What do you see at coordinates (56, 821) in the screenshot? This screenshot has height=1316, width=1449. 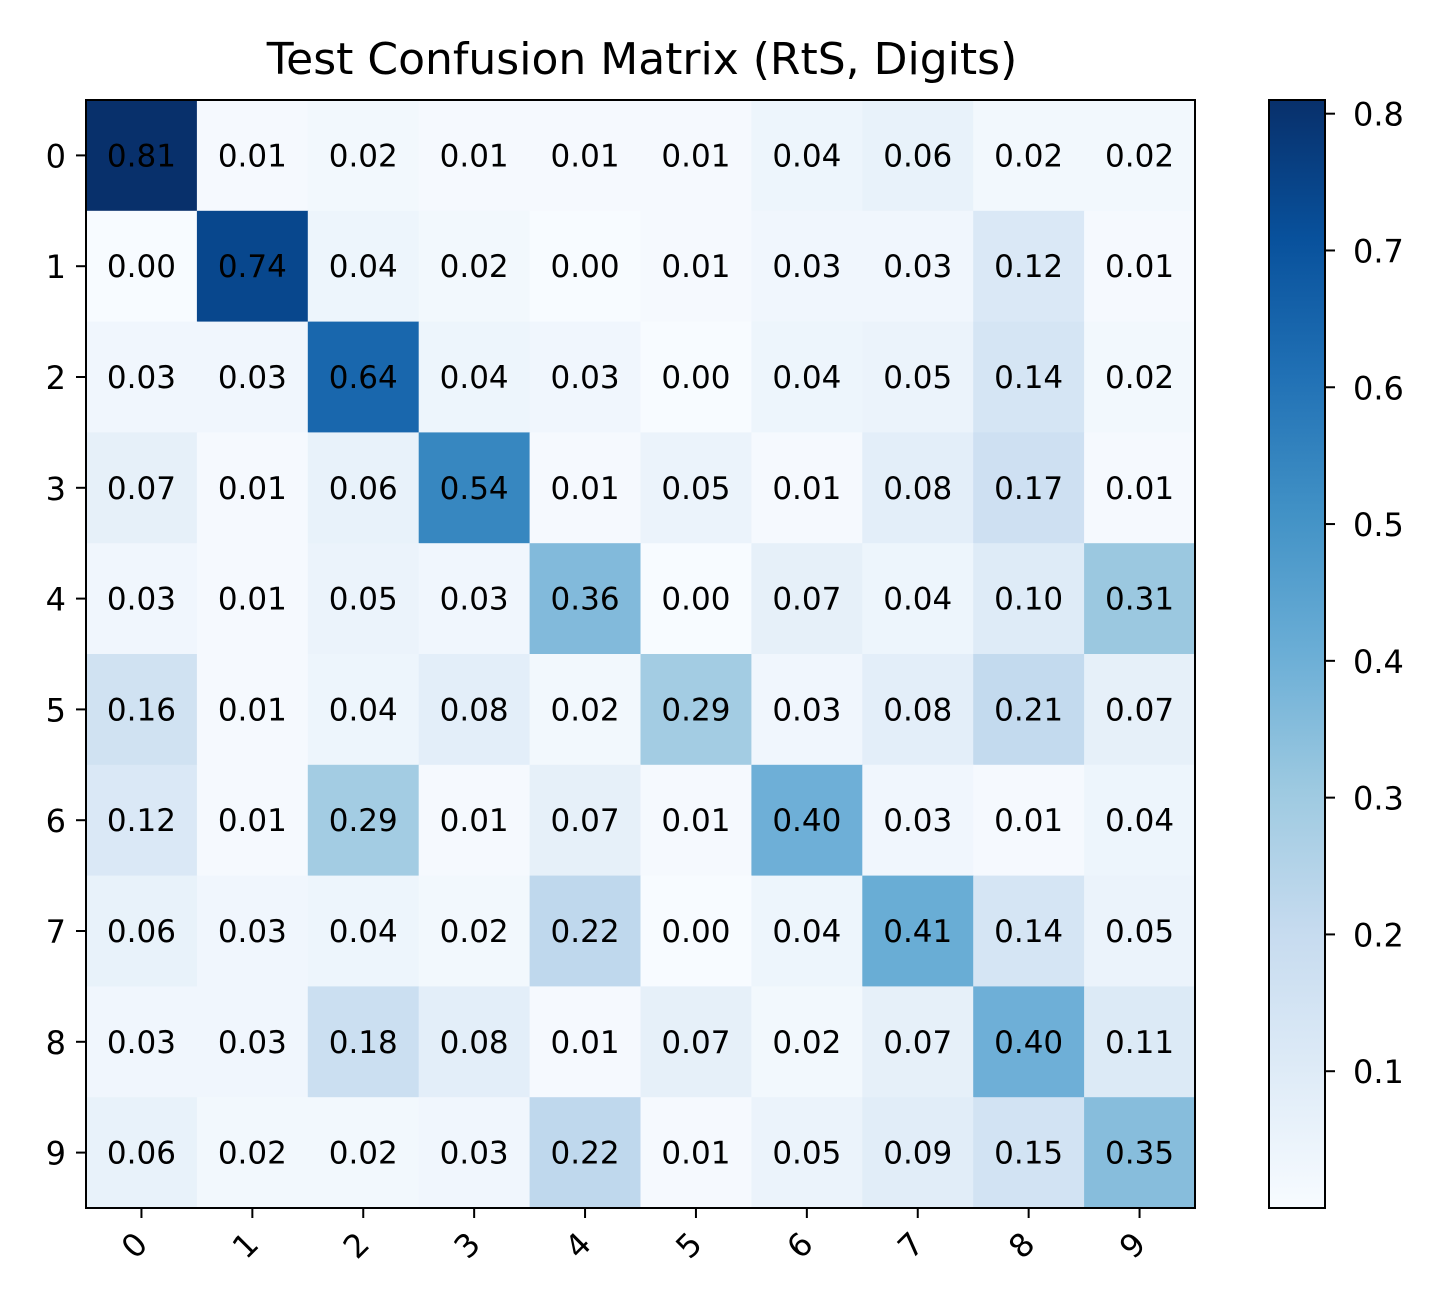 I see `y-tick-label: 6` at bounding box center [56, 821].